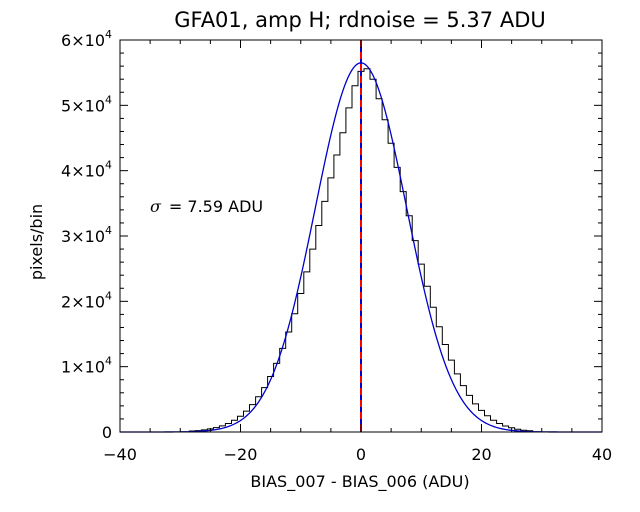 This screenshot has width=640, height=512. Describe the element at coordinates (83, 105) in the screenshot. I see `y-tick-mantissa: 5×10` at that location.